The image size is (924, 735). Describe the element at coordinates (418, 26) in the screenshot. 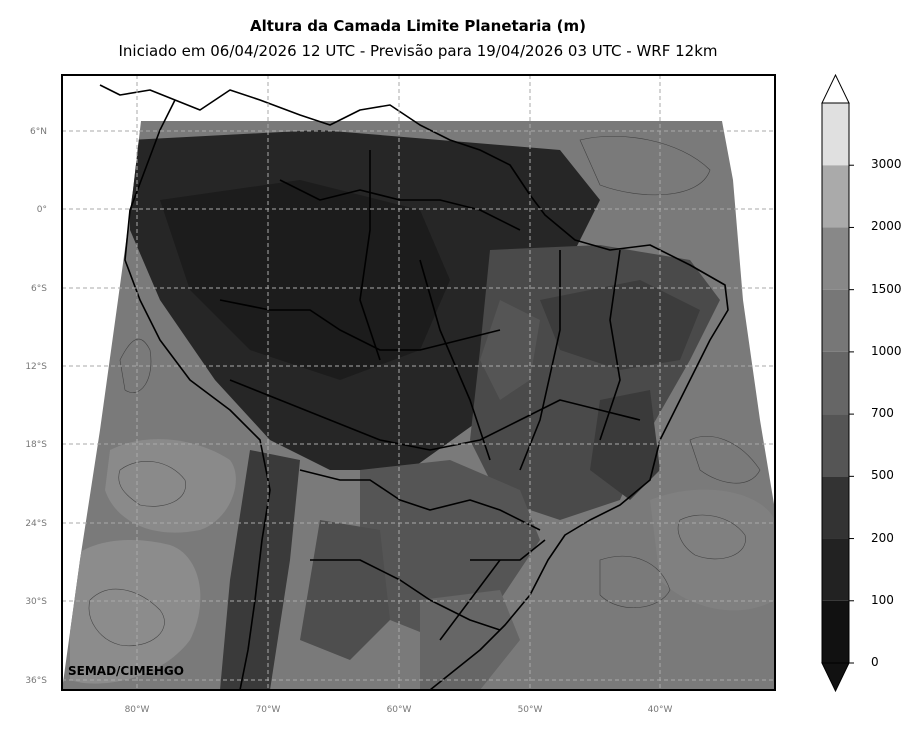

I see `chart-title: Altura da Camada Limite Planetaria (m)` at that location.